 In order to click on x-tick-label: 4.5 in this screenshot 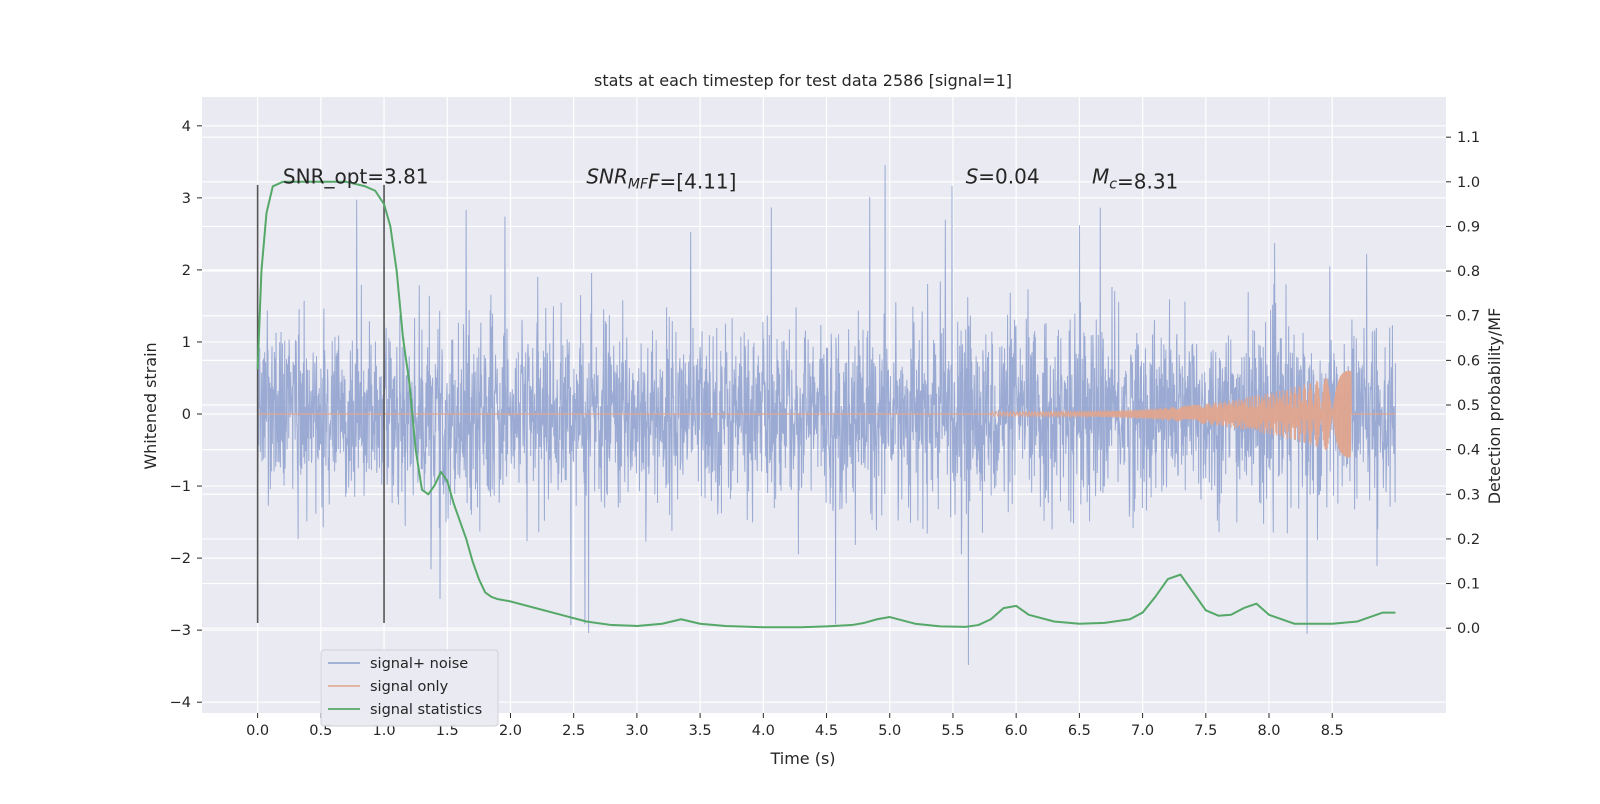, I will do `click(826, 731)`.